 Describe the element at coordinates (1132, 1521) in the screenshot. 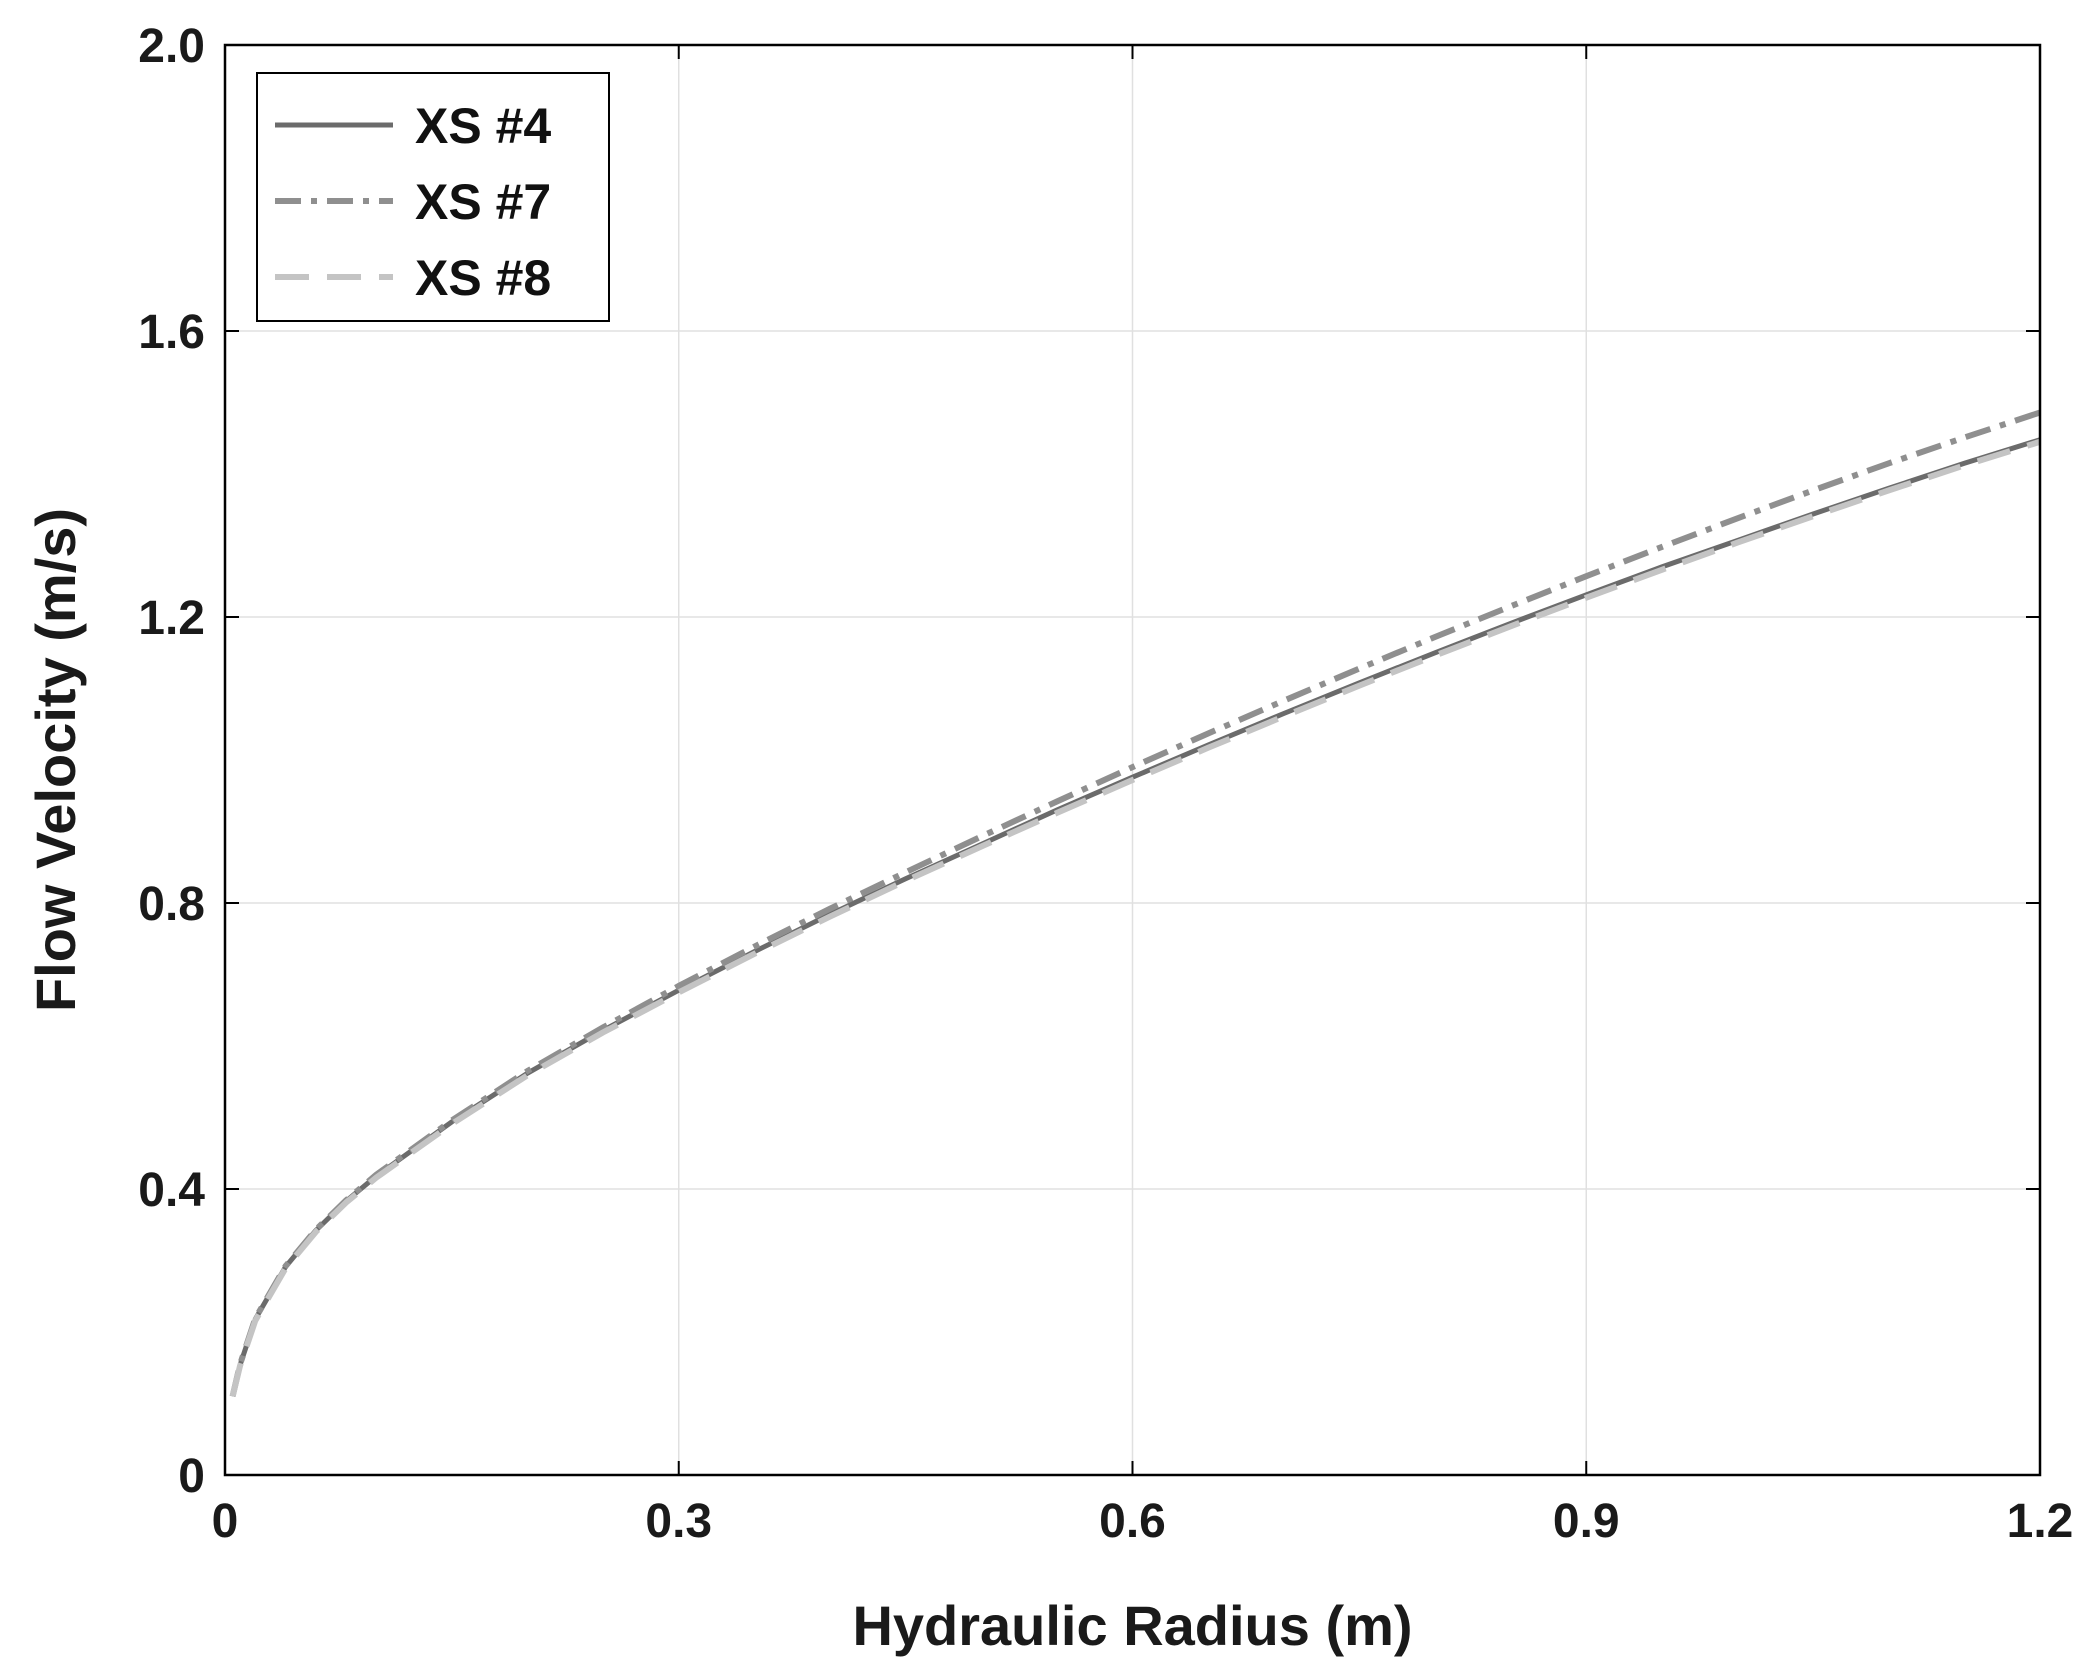

I see `x-tick-label: 0.6` at that location.